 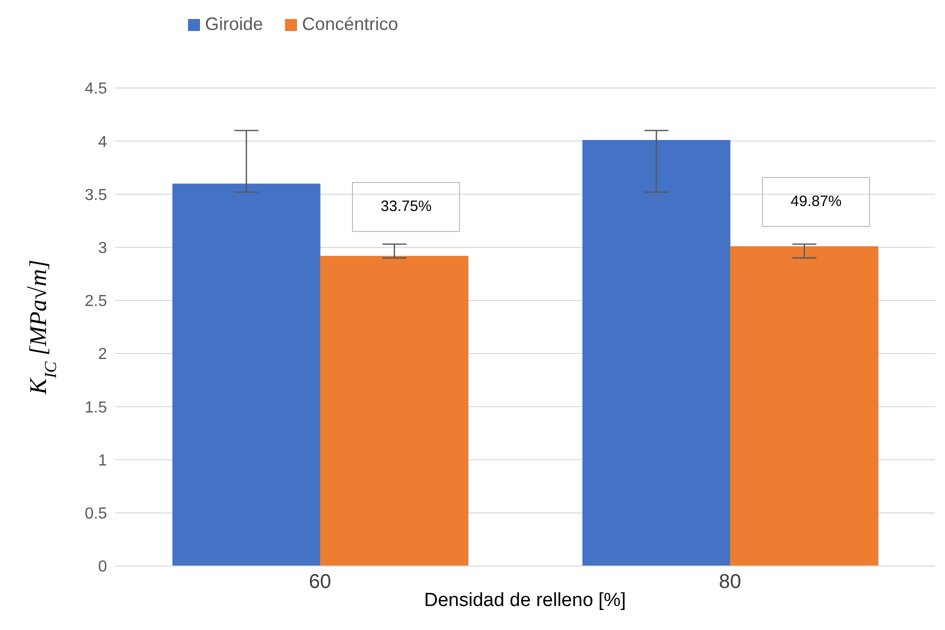 I want to click on x-axis-title: Densidad de relleno [%], so click(x=525, y=600).